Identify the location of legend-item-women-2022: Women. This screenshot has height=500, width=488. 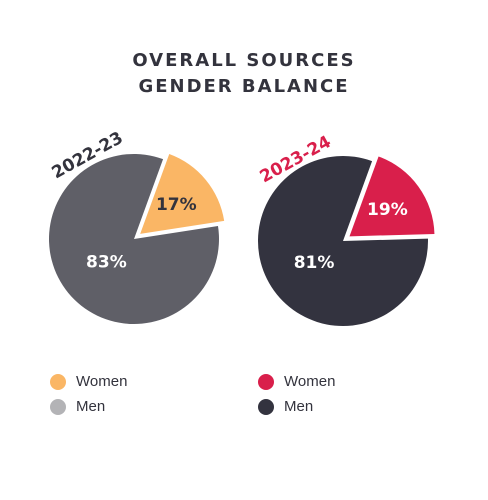
(88, 381).